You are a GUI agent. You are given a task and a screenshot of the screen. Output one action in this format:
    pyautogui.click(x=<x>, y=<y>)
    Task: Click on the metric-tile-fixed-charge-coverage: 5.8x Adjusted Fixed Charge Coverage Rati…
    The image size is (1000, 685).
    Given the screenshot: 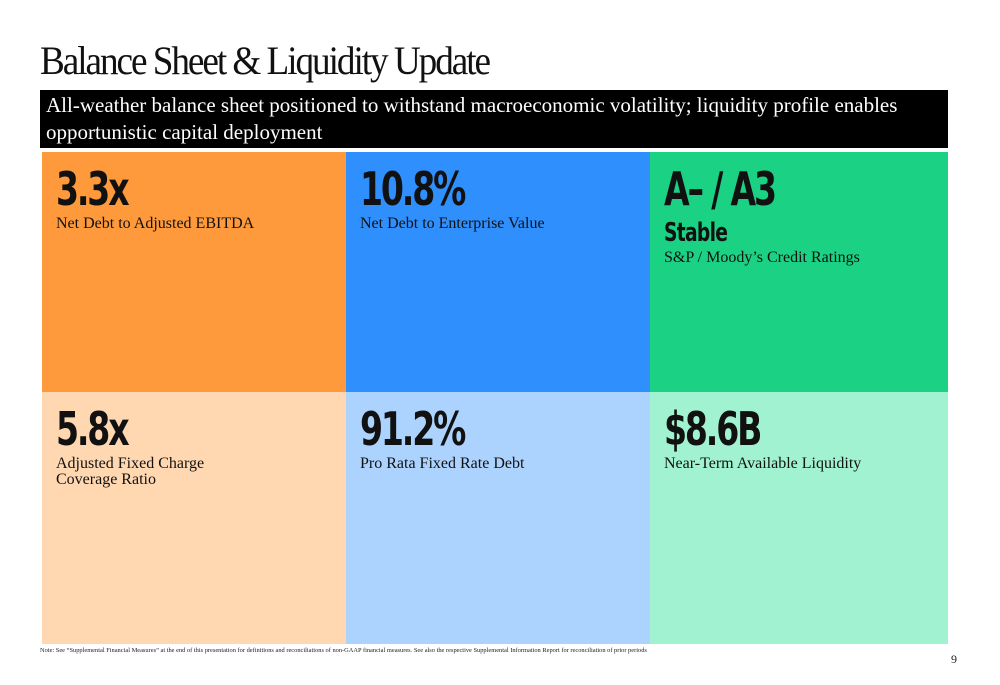 What is the action you would take?
    pyautogui.click(x=194, y=518)
    